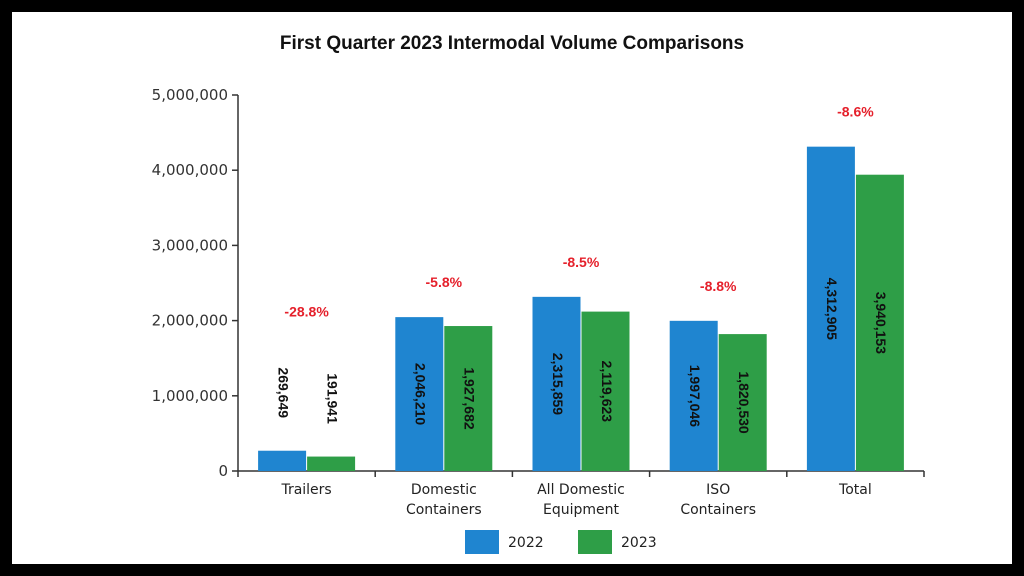  What do you see at coordinates (581, 262) in the screenshot?
I see `percent-change-label: -8.5%` at bounding box center [581, 262].